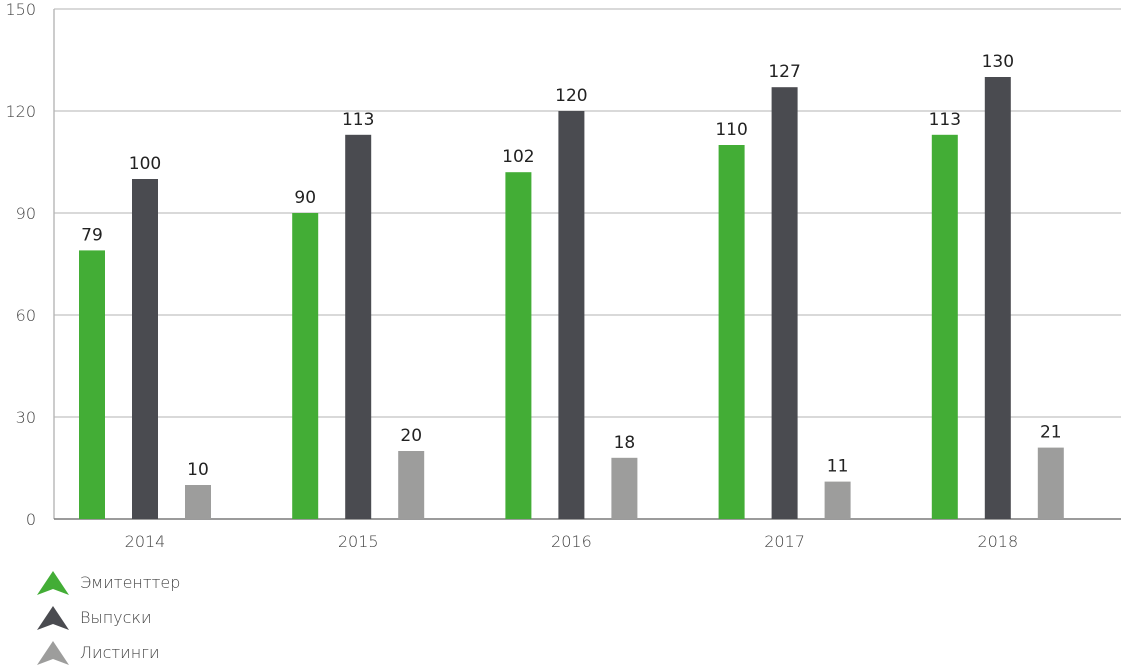  Describe the element at coordinates (838, 467) in the screenshot. I see `data-label: 11` at that location.